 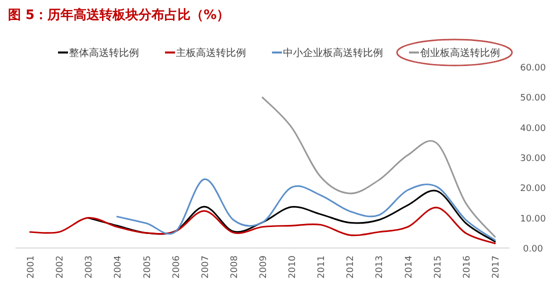 What do you see at coordinates (235, 266) in the screenshot?
I see `x-tick-label: 2008` at bounding box center [235, 266].